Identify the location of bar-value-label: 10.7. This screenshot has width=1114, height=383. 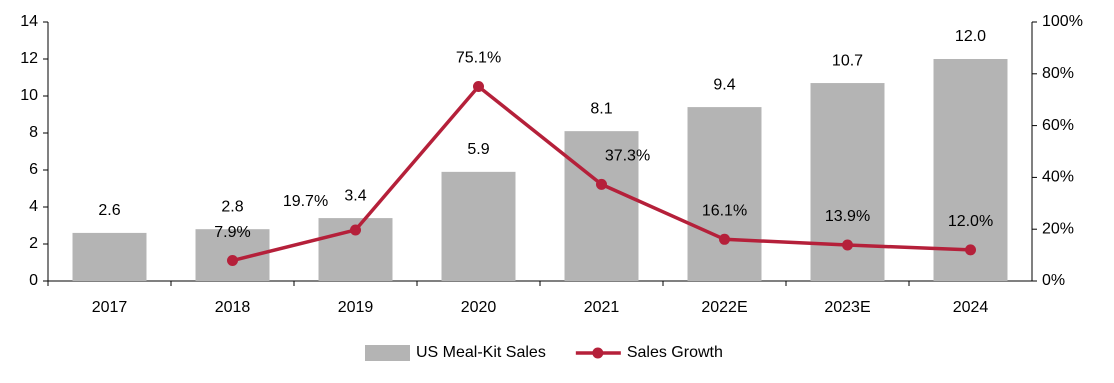
(847, 60).